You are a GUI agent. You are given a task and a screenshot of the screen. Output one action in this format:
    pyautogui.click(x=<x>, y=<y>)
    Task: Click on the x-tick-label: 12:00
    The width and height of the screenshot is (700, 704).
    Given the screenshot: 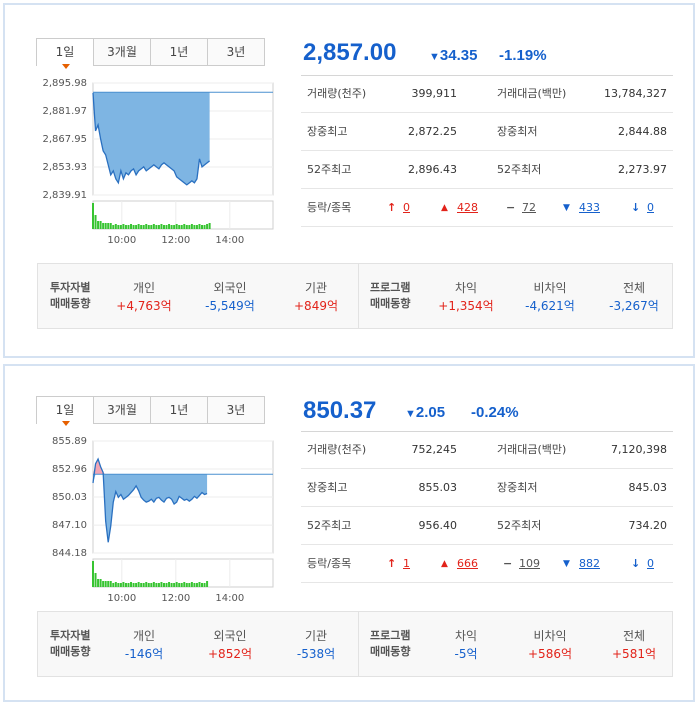 What is the action you would take?
    pyautogui.click(x=175, y=598)
    